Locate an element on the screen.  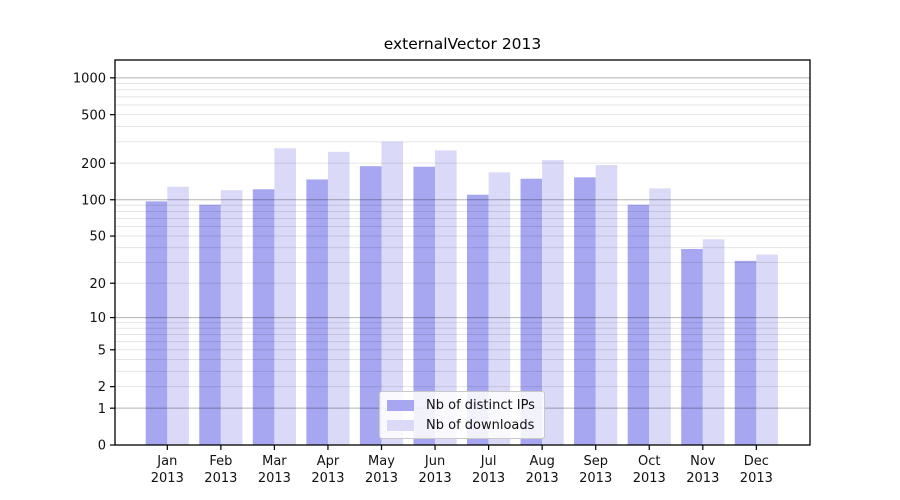
legend-label-distinct-ips: Nb of distinct IPs is located at coordinates (480, 405).